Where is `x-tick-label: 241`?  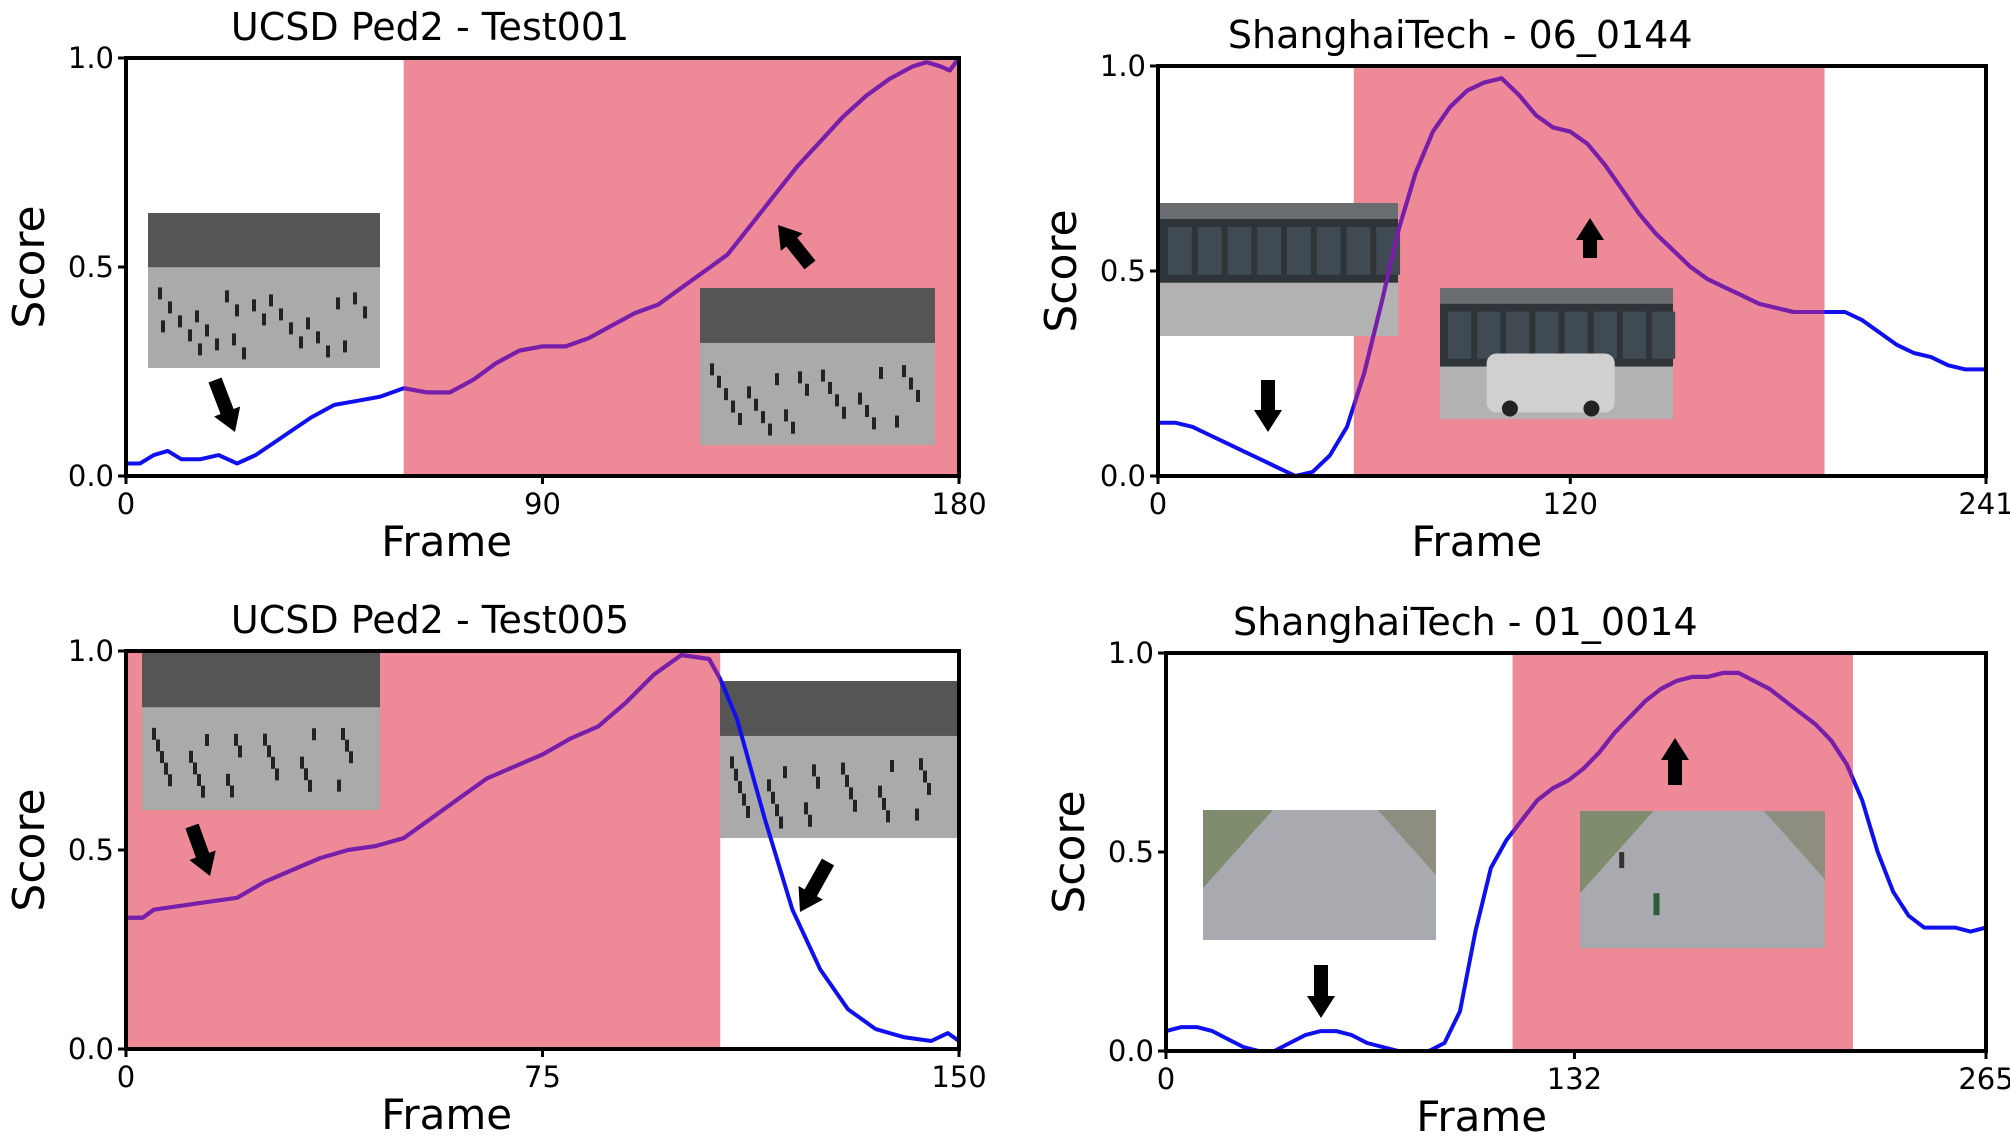 x-tick-label: 241 is located at coordinates (1984, 504).